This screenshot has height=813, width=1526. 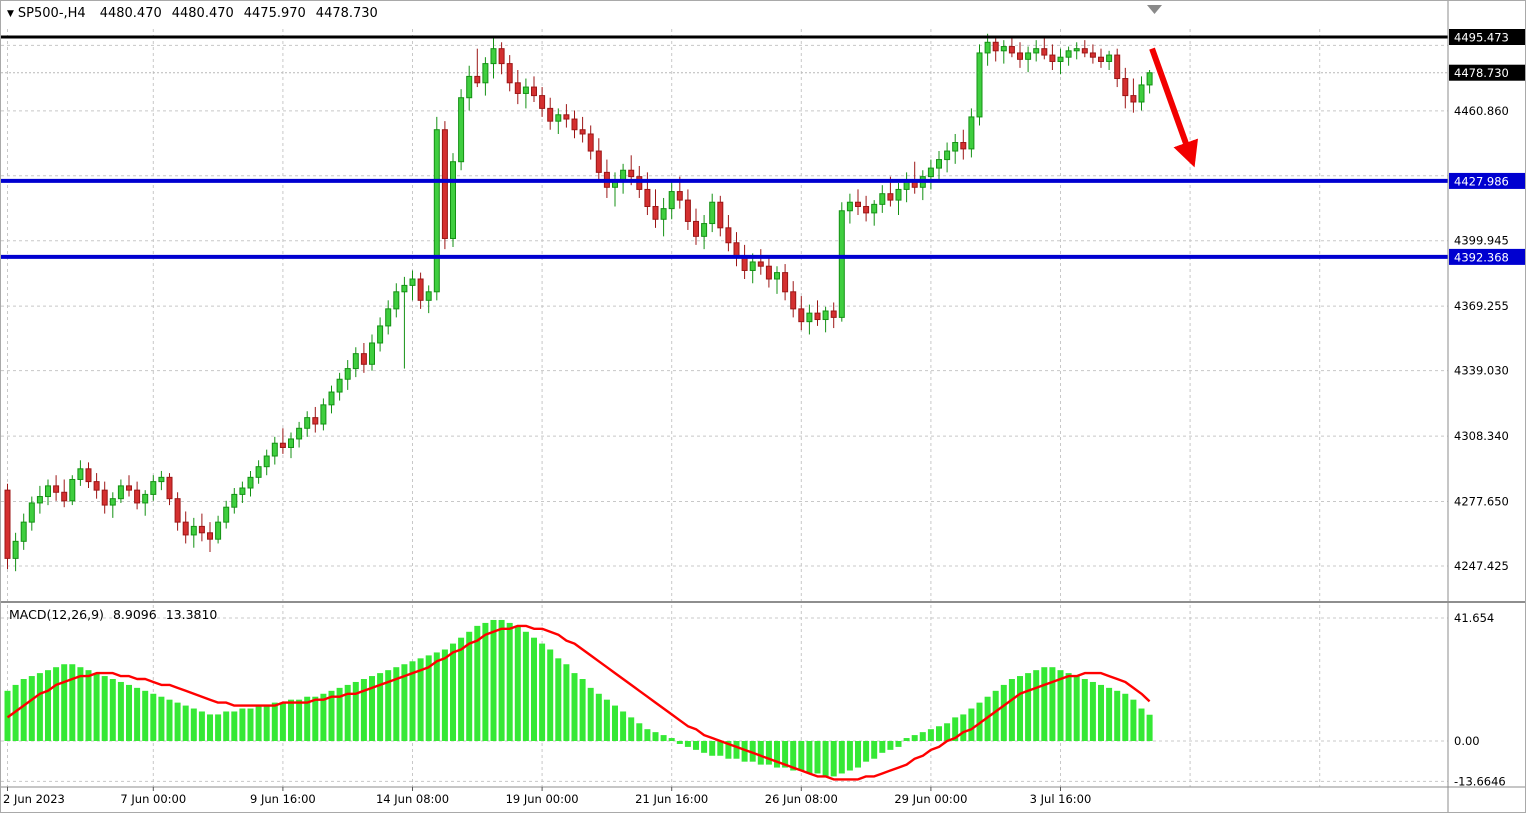 What do you see at coordinates (10, 13) in the screenshot?
I see `symbol-marker-icon: ▼` at bounding box center [10, 13].